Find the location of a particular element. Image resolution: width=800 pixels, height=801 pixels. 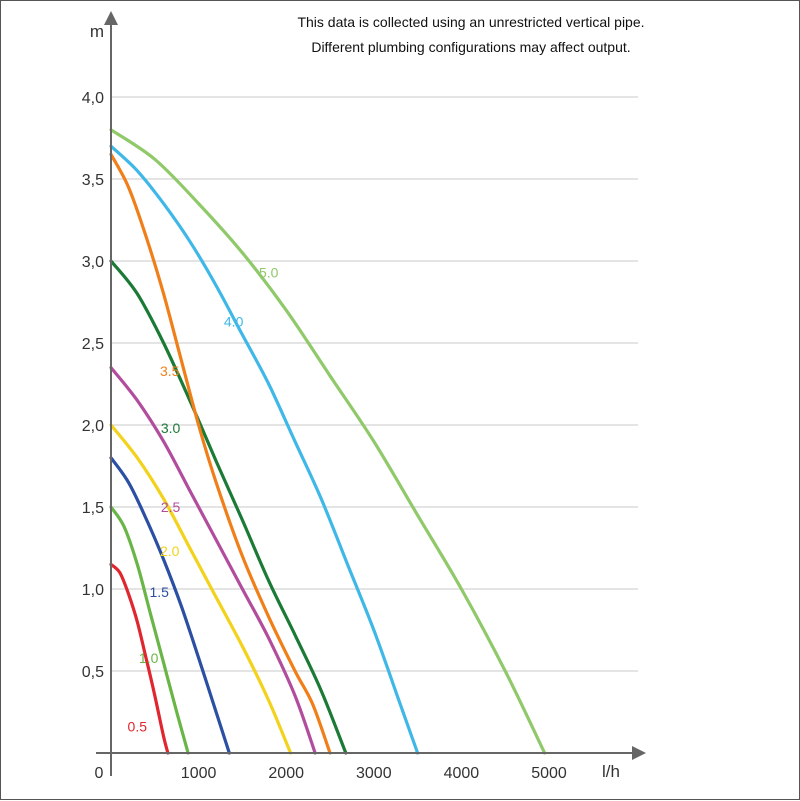

x-tick-label: 3000 is located at coordinates (374, 773).